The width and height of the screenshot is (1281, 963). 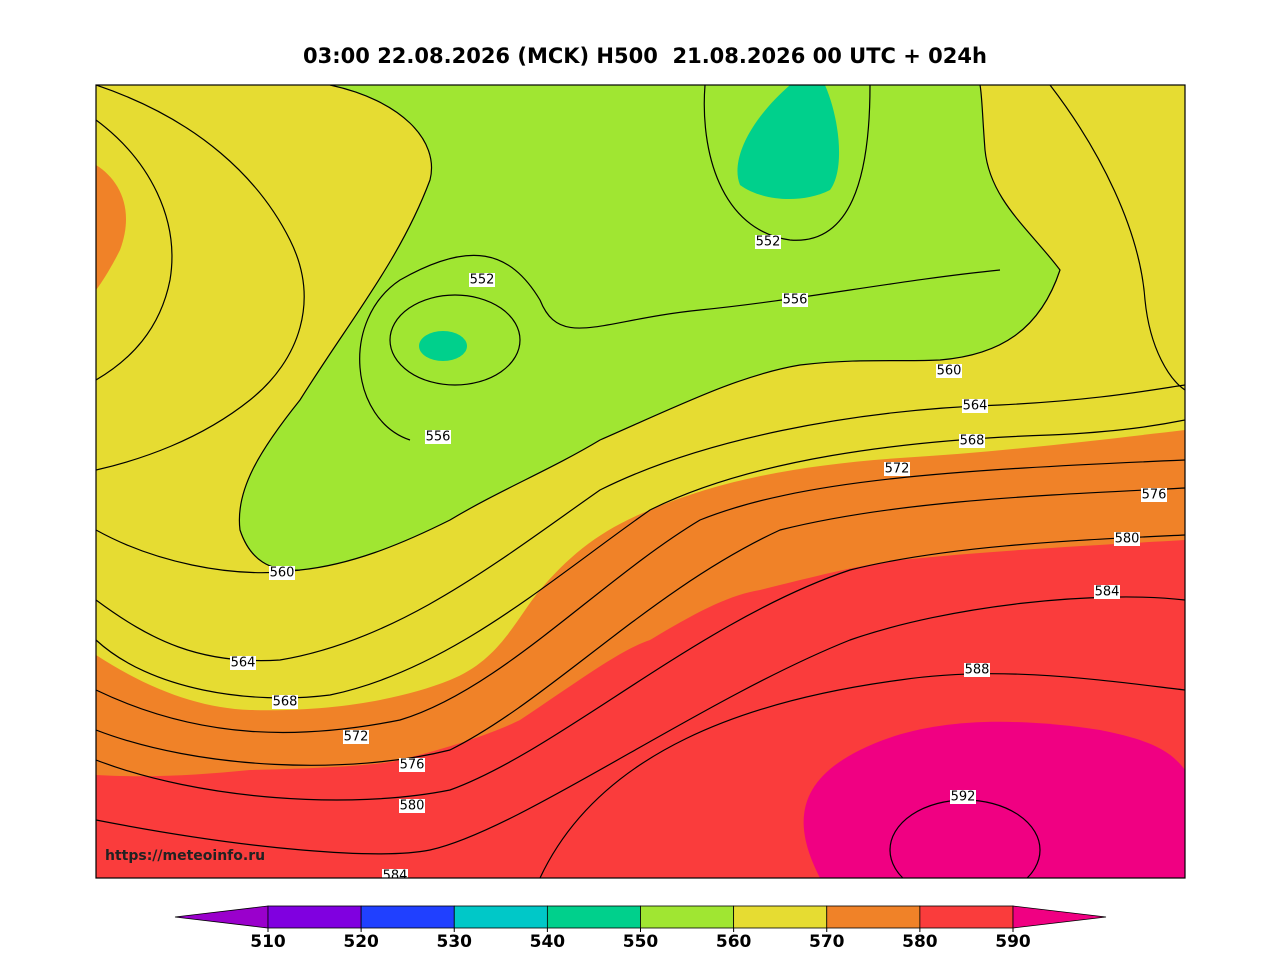 What do you see at coordinates (1013, 942) in the screenshot?
I see `colorbar-tick-label: 590` at bounding box center [1013, 942].